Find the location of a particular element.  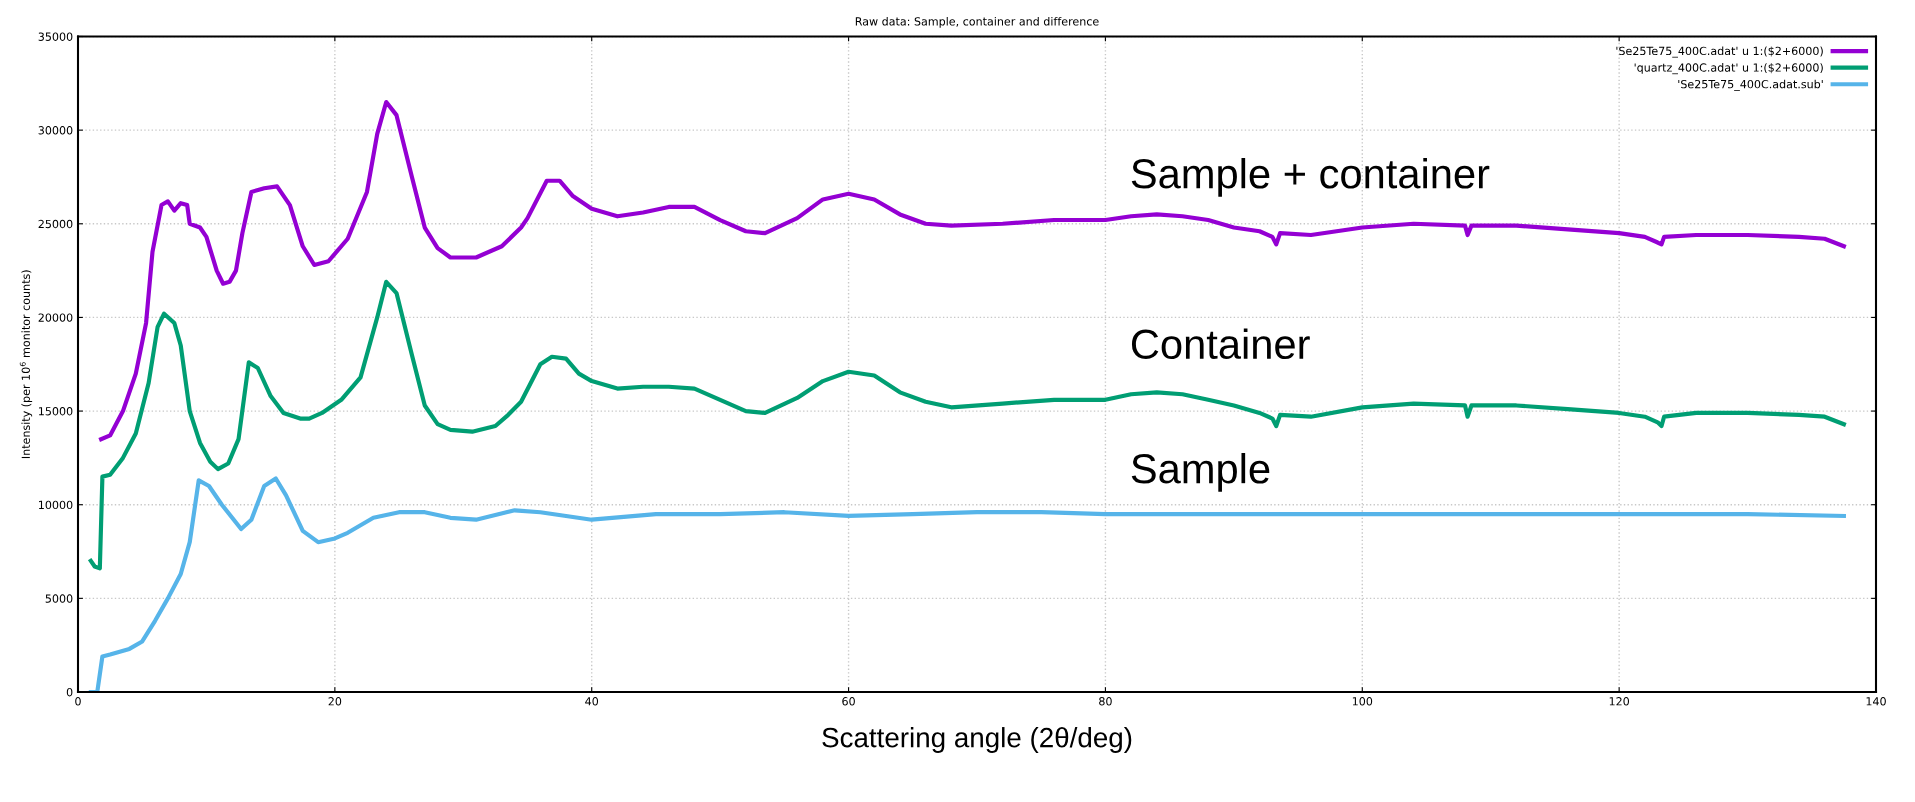

y-tick-label: 10000 is located at coordinates (56, 505).